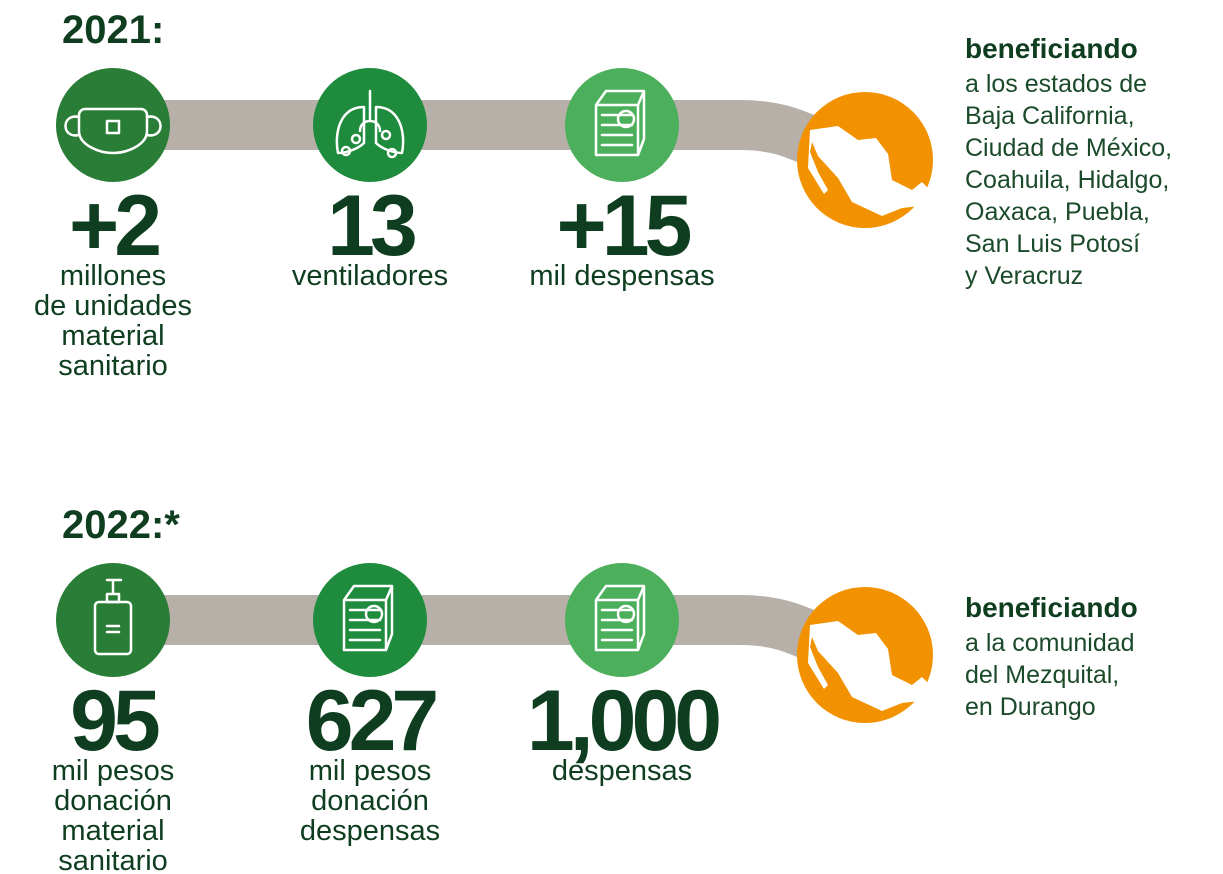 This screenshot has width=1223, height=874. What do you see at coordinates (621, 276) in the screenshot?
I see `stat-label: mil despensas` at bounding box center [621, 276].